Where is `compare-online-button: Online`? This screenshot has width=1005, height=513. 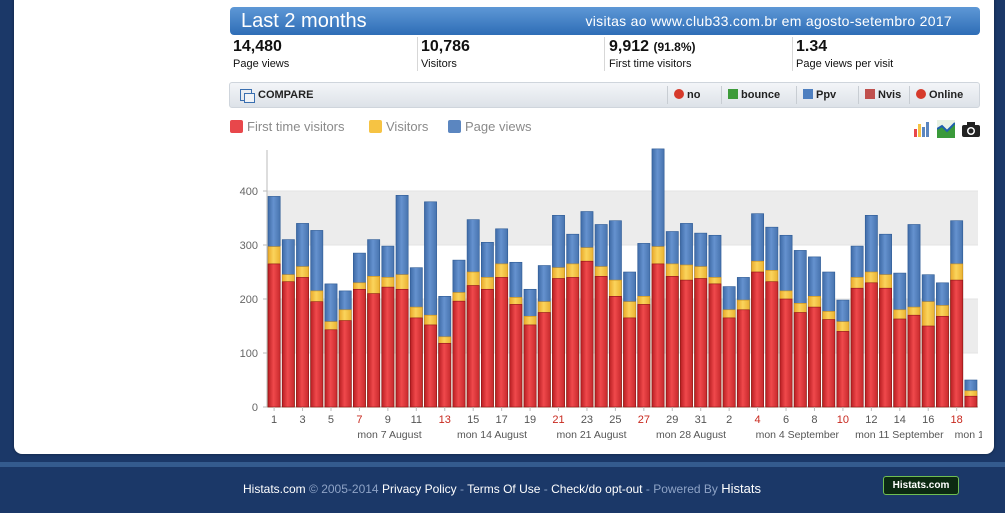 compare-online-button: Online is located at coordinates (936, 95).